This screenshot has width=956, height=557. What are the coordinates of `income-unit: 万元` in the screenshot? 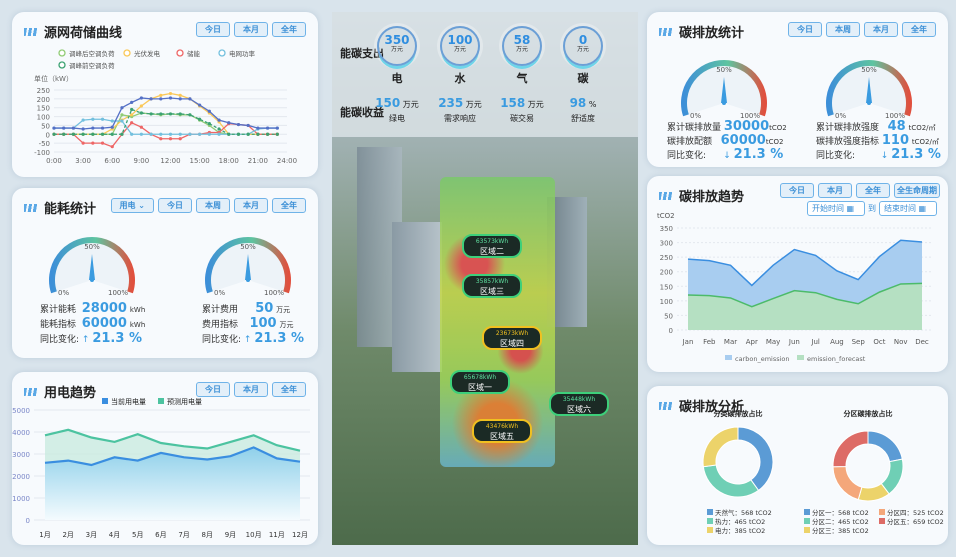 It's located at (410, 104).